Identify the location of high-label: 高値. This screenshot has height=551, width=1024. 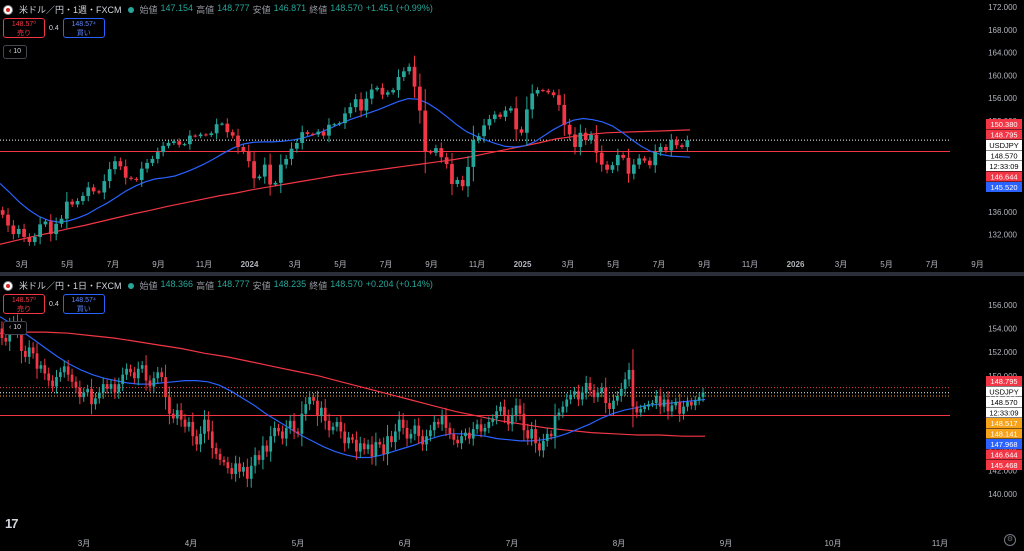
(205, 286).